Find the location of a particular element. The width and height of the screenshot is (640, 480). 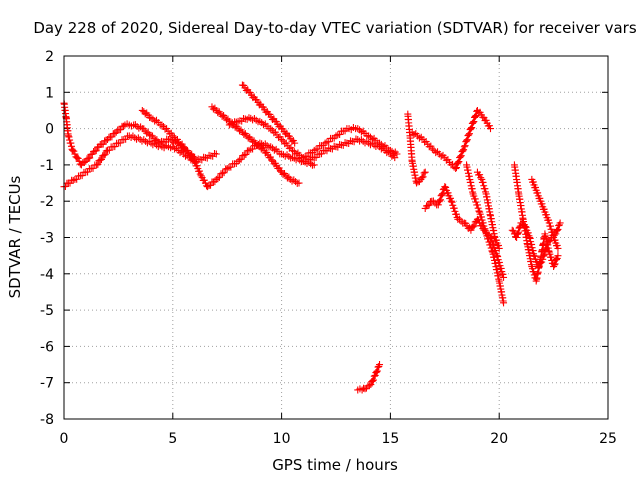

x-tick-label: 20 is located at coordinates (499, 439).